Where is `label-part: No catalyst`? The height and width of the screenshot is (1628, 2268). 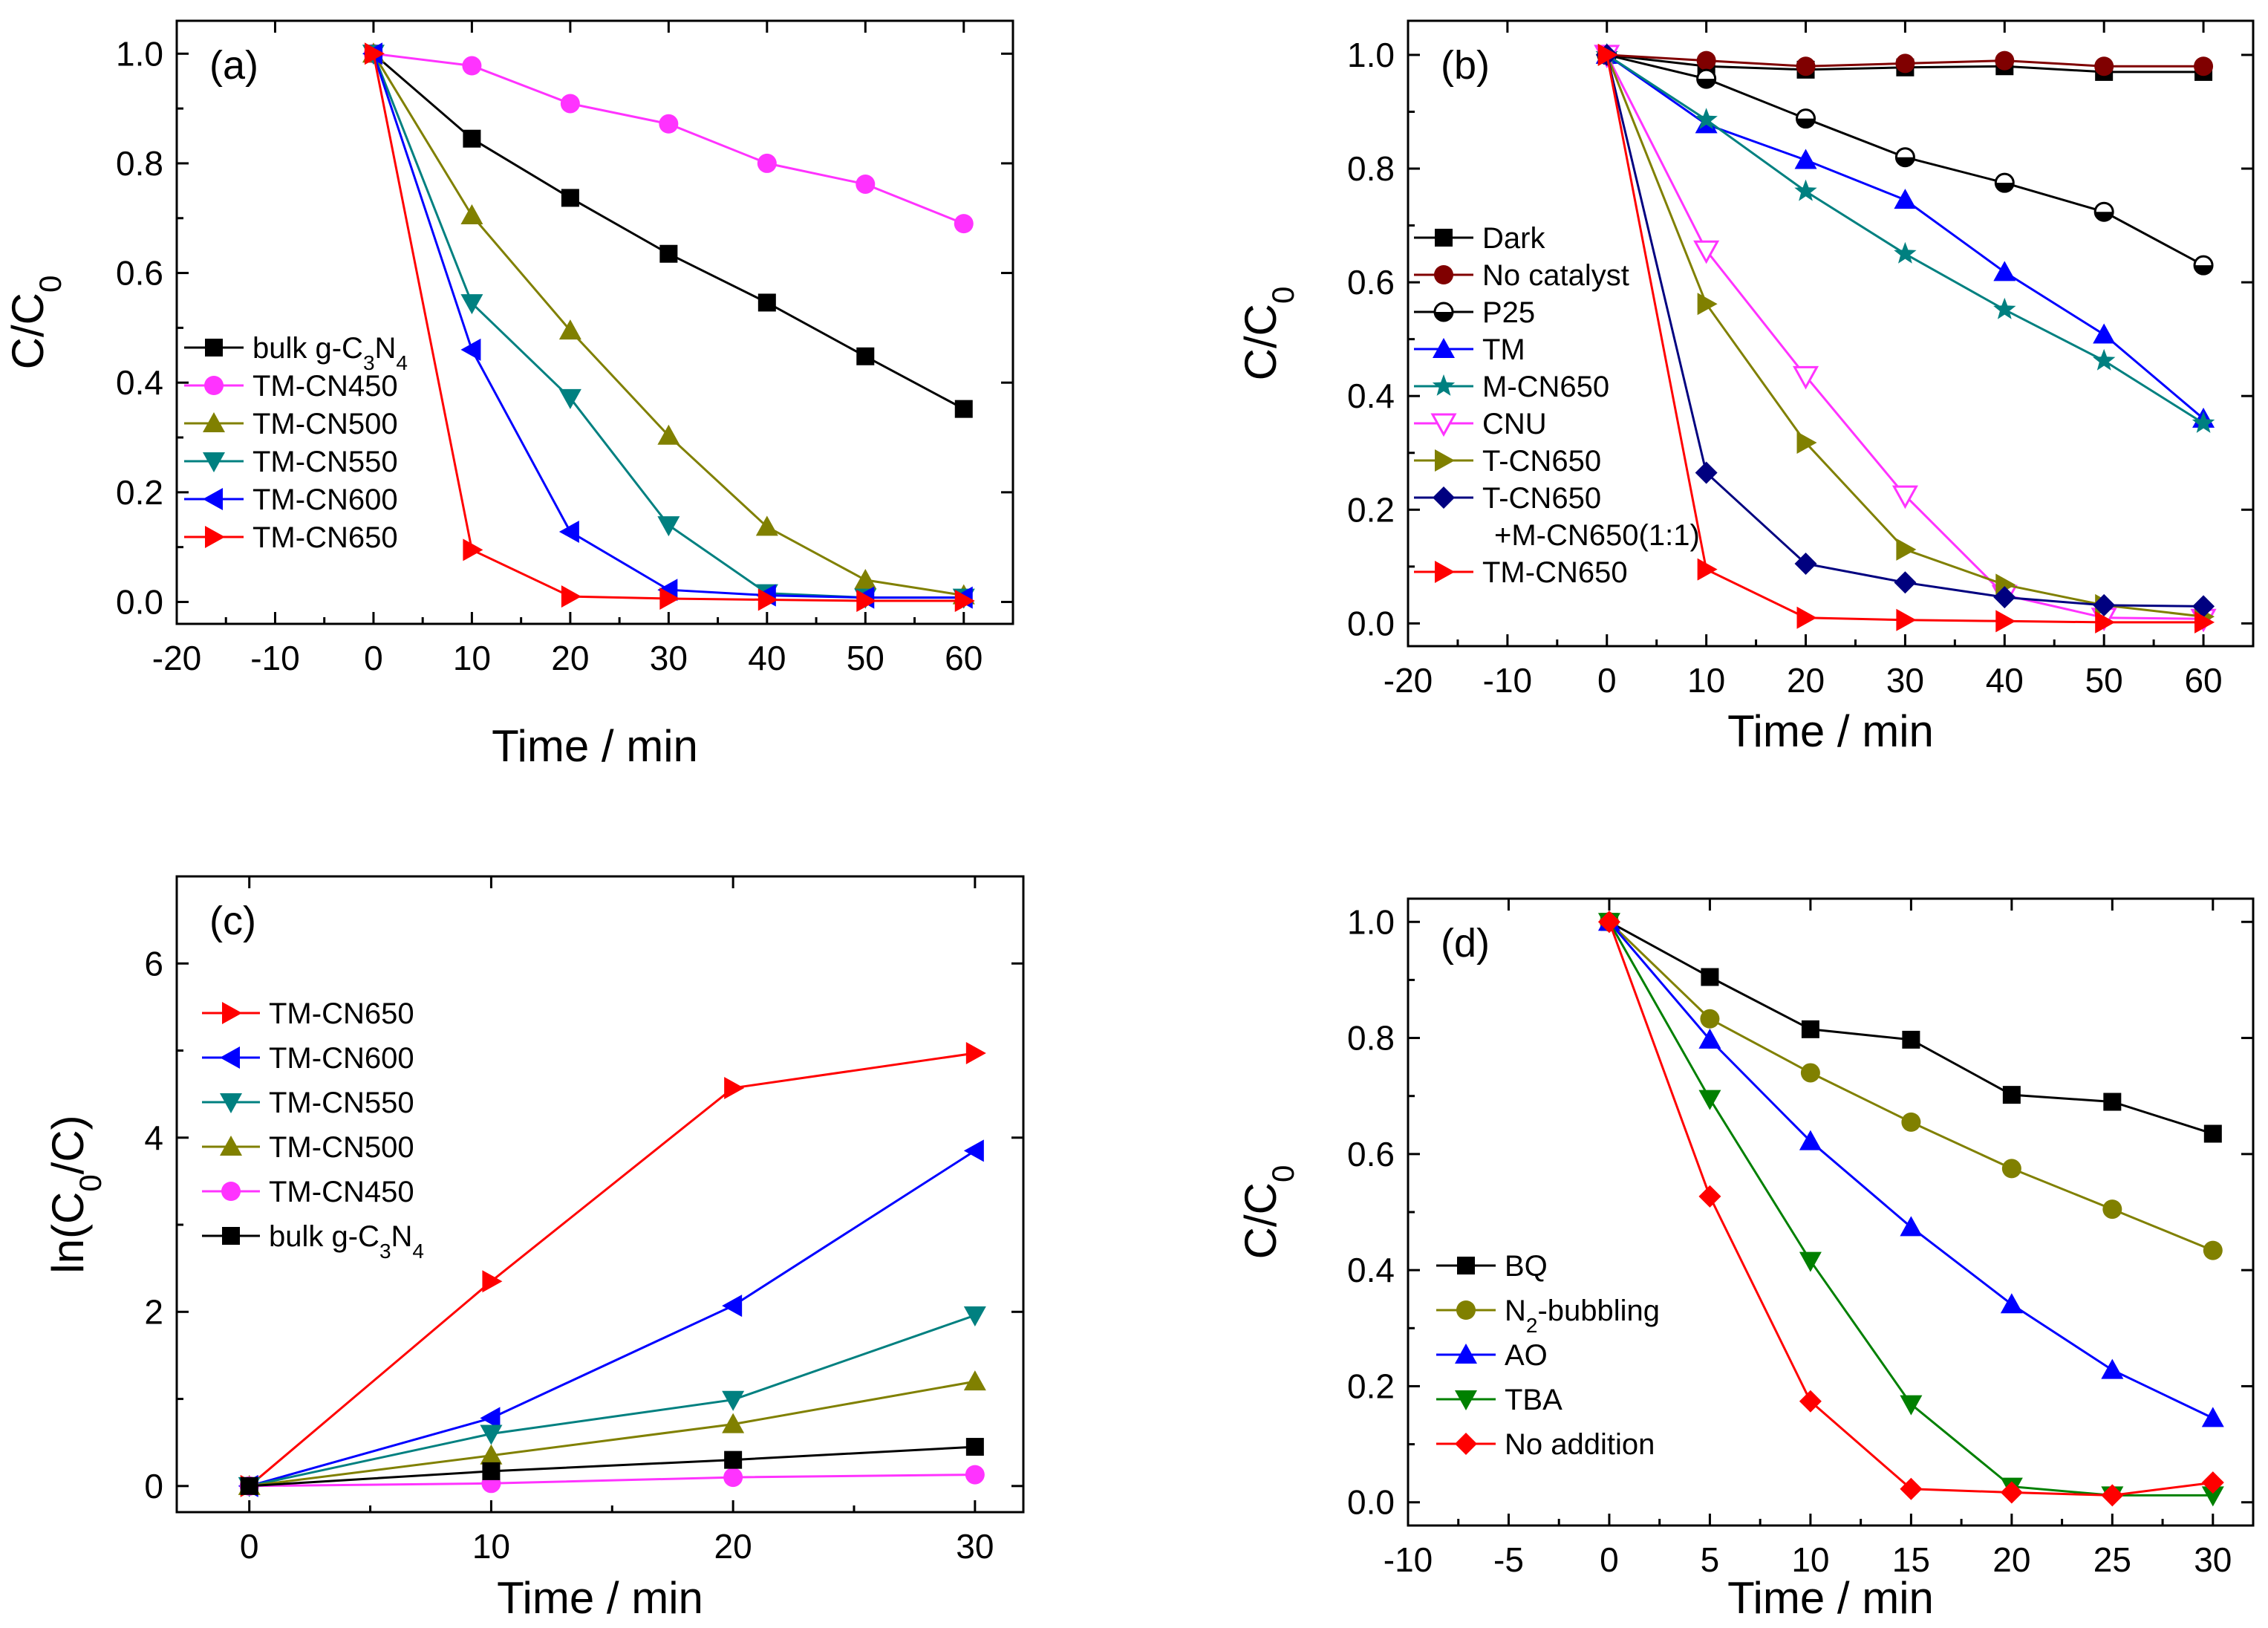
label-part: No catalyst is located at coordinates (1555, 275).